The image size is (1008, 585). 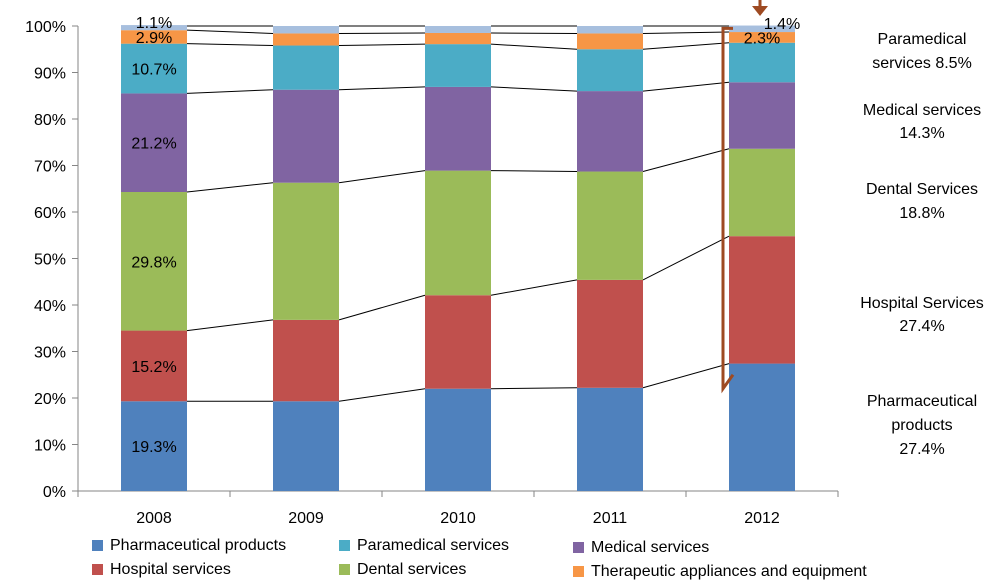 I want to click on y-tick-label: 30%, so click(x=50, y=353).